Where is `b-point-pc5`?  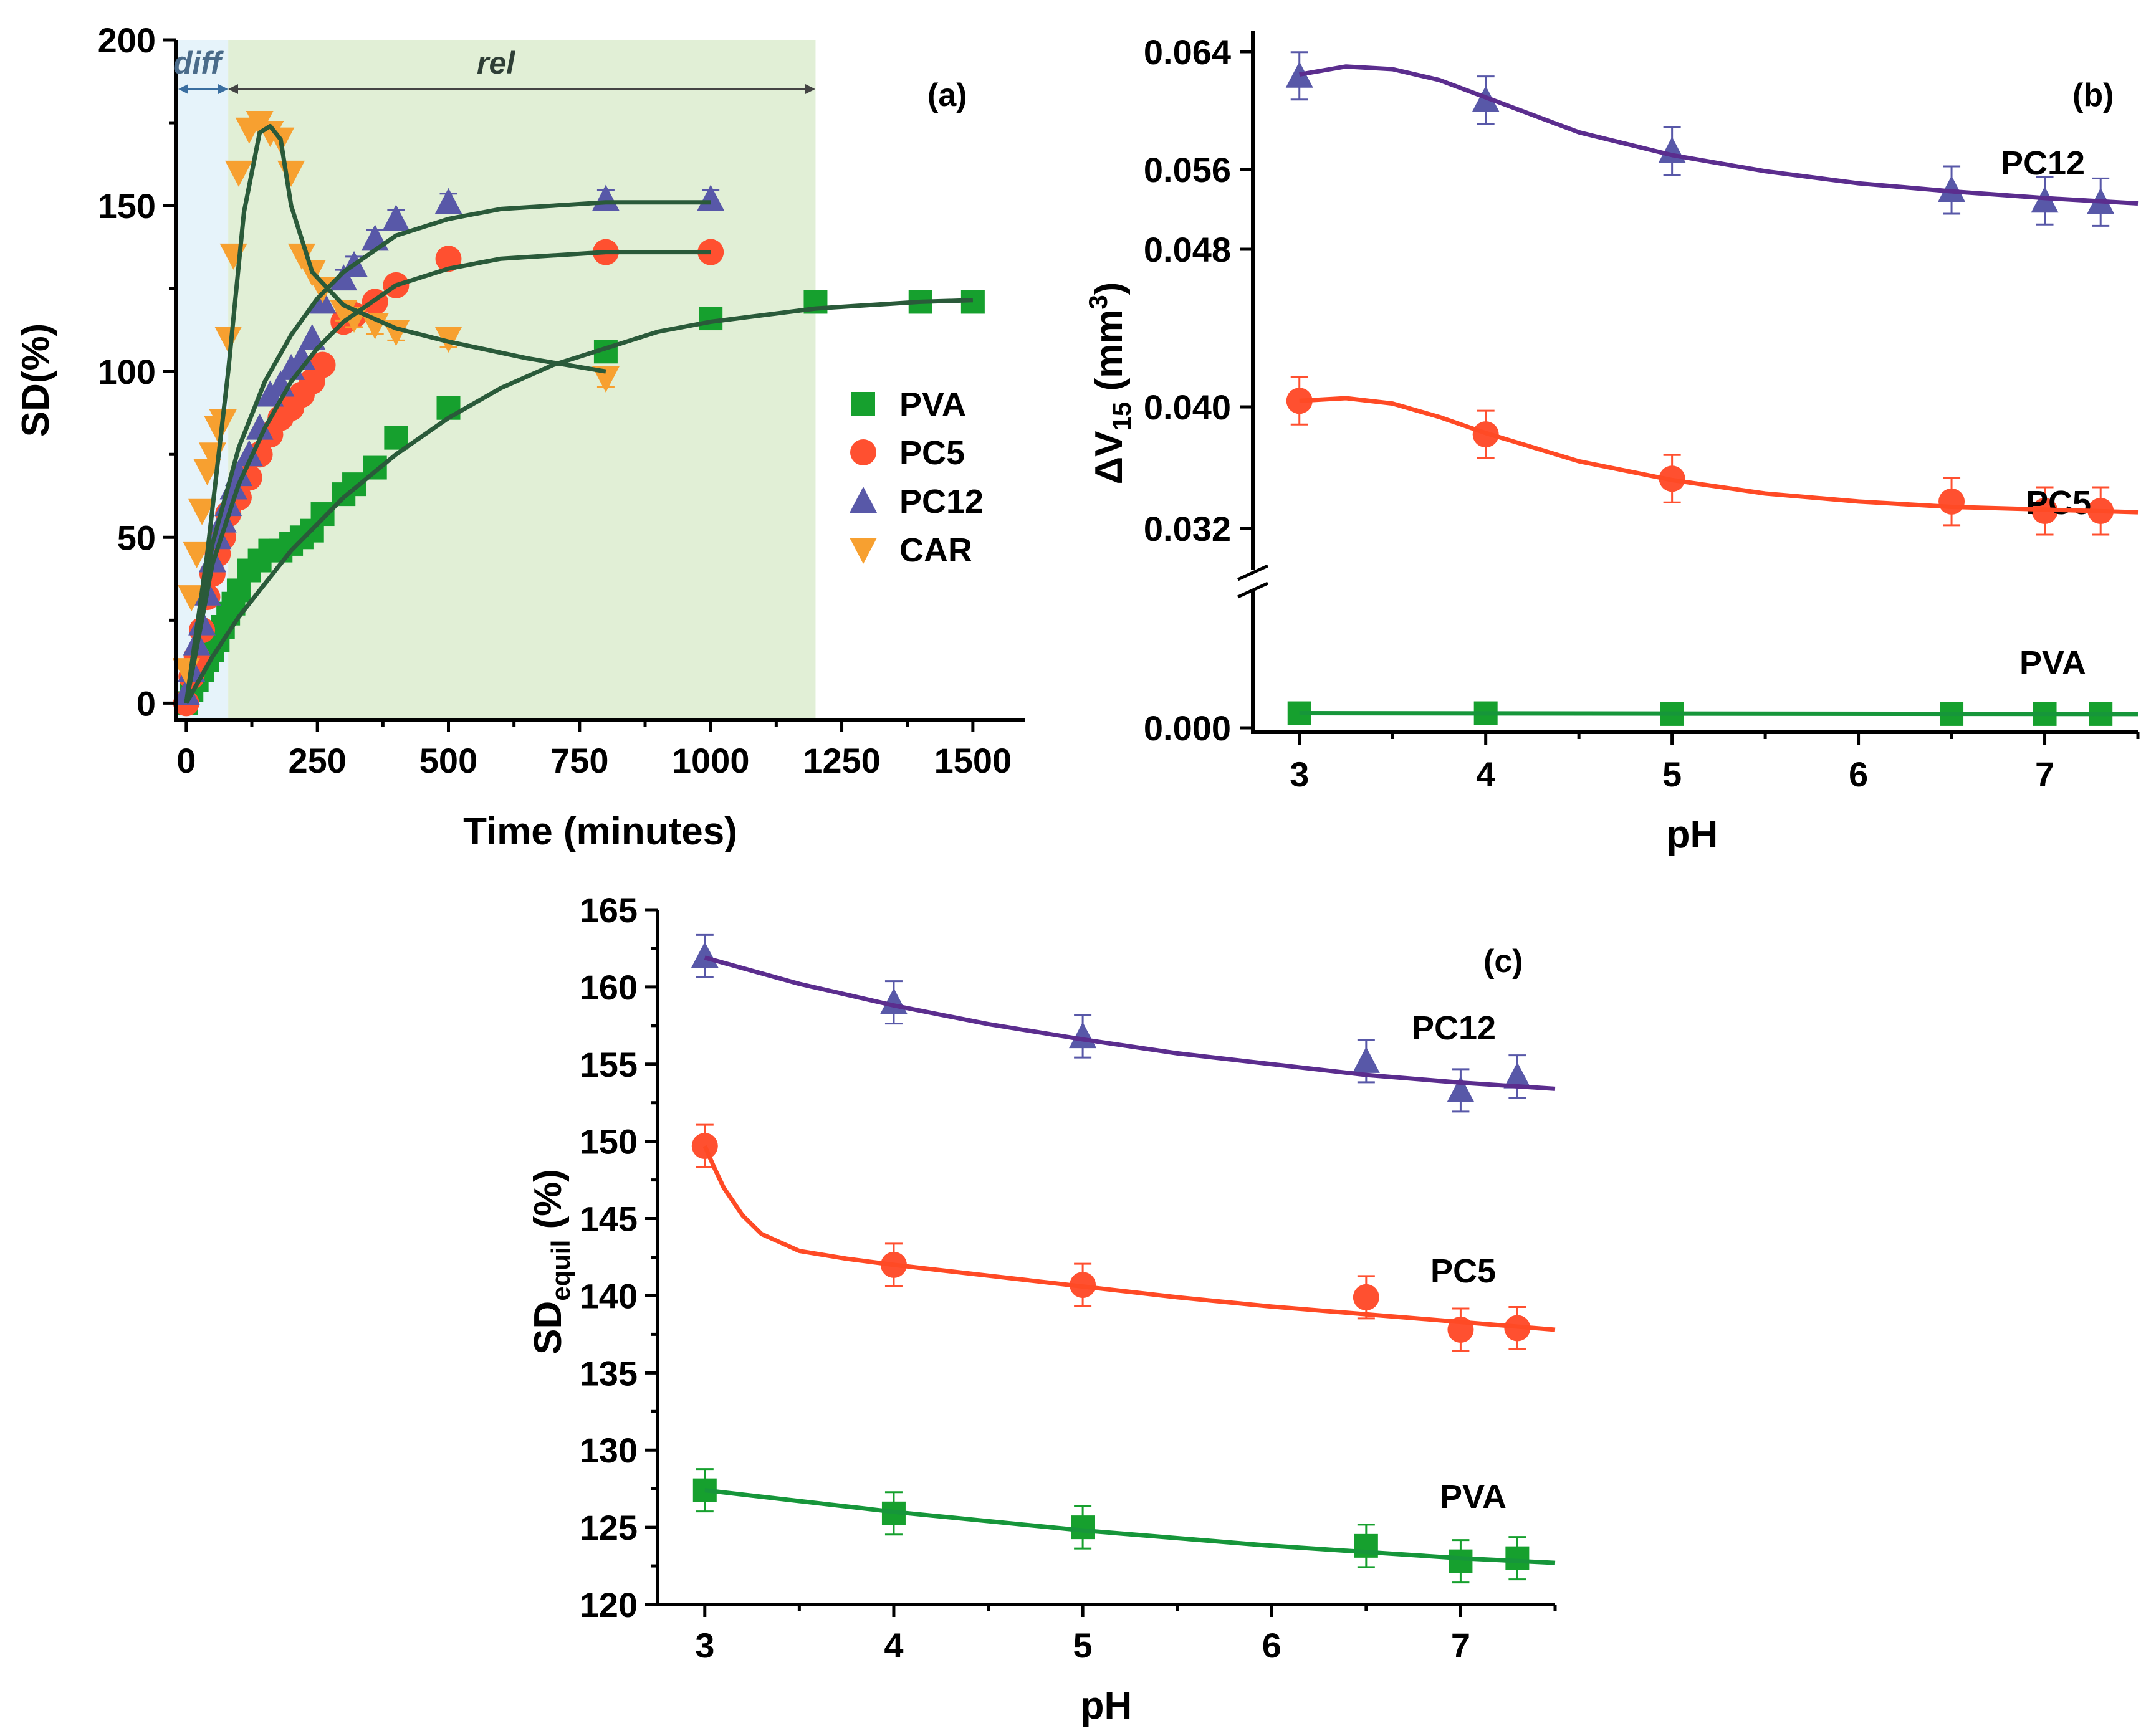
b-point-pc5 is located at coordinates (1951, 501).